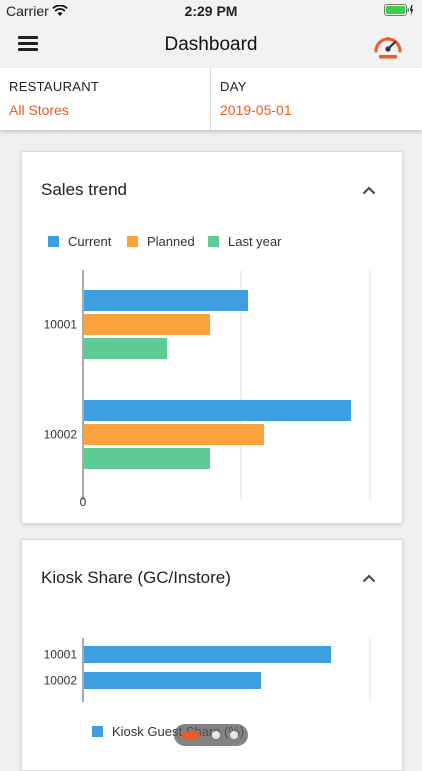 This screenshot has height=771, width=422. I want to click on kiosk-share-chart: 10001 10002, so click(207, 670).